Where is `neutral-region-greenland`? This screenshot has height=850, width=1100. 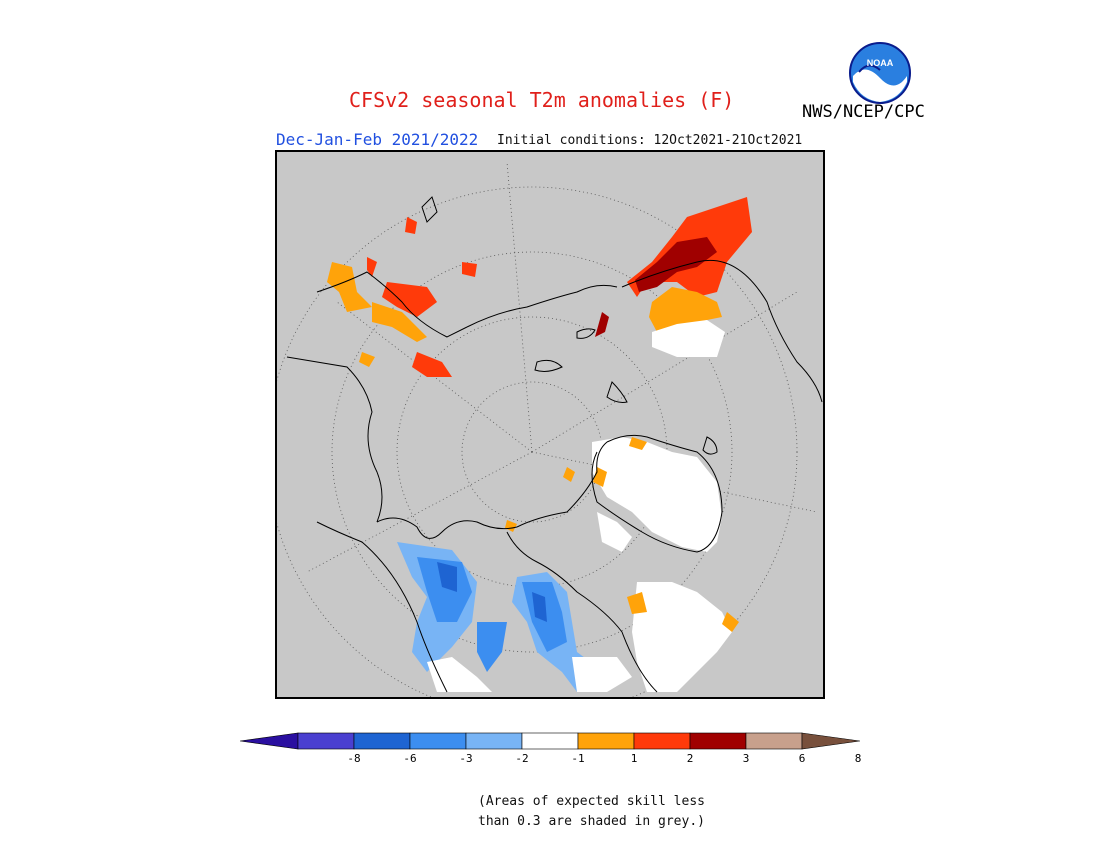
neutral-region-greenland is located at coordinates (622, 564).